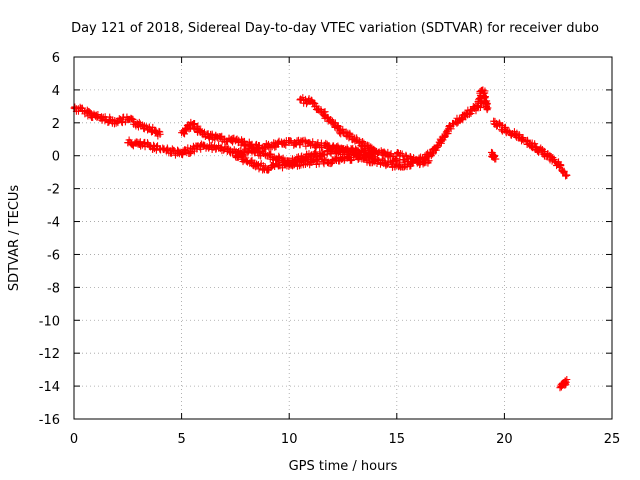 This screenshot has width=640, height=480. What do you see at coordinates (49, 354) in the screenshot?
I see `y-tick-label: -12` at bounding box center [49, 354].